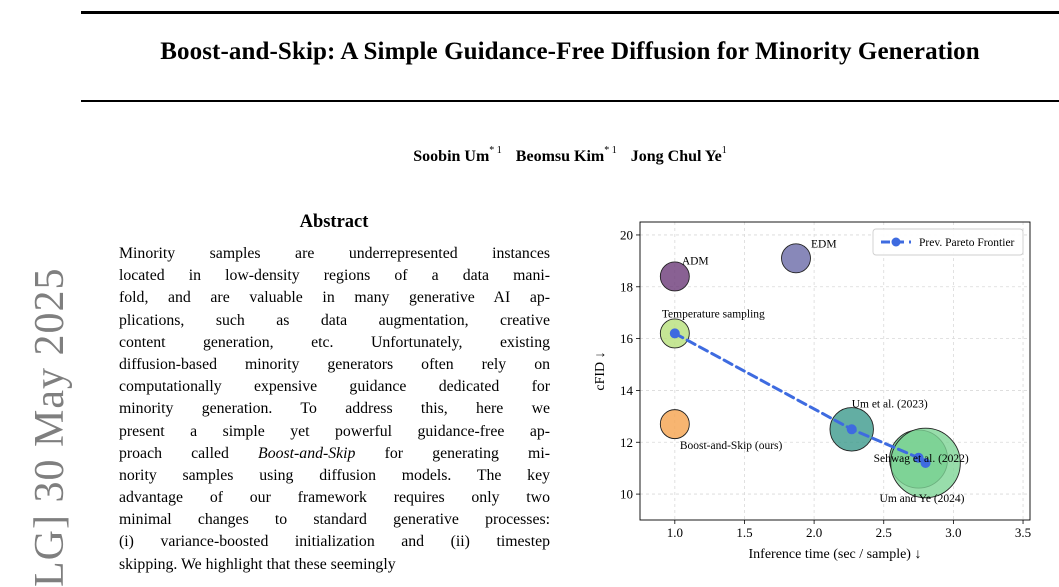 This screenshot has height=587, width=1059. What do you see at coordinates (1023, 532) in the screenshot?
I see `x-tick-label: 3.5` at bounding box center [1023, 532].